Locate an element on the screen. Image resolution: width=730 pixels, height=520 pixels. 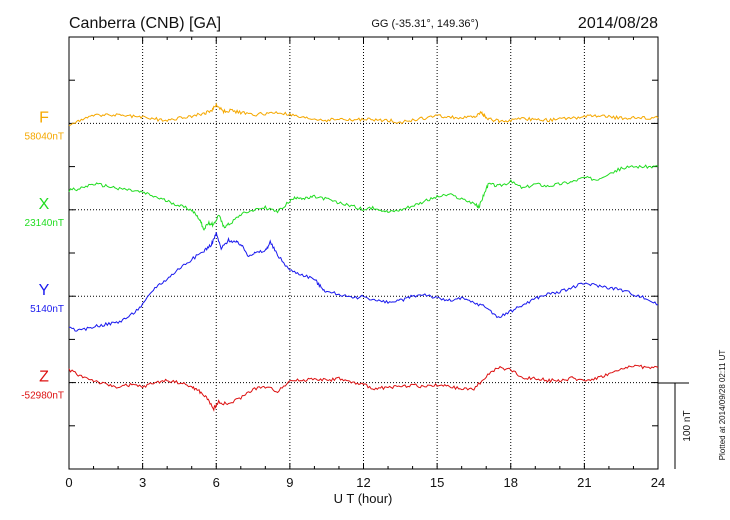
x-axis-label: U T (hour) is located at coordinates (363, 498).